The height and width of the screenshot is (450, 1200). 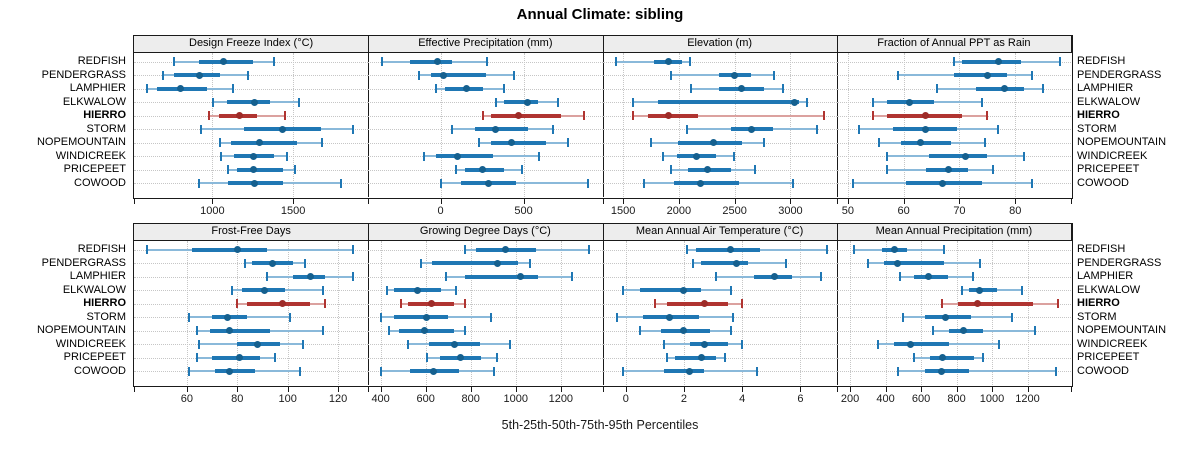 I want to click on site-label-right: ELKWALOW, so click(x=1109, y=289).